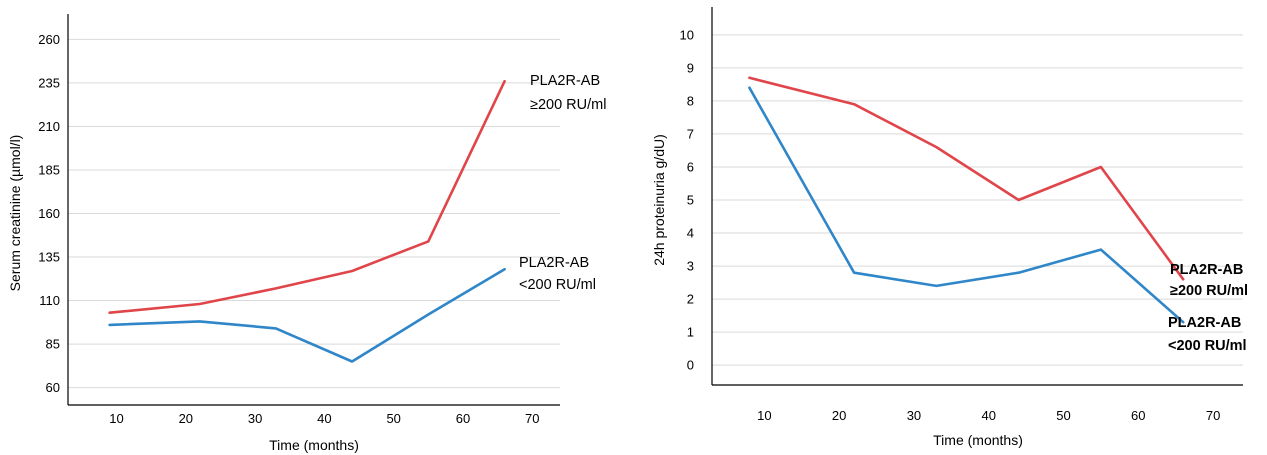 The image size is (1267, 455). What do you see at coordinates (690, 67) in the screenshot?
I see `y-tick-label: 9` at bounding box center [690, 67].